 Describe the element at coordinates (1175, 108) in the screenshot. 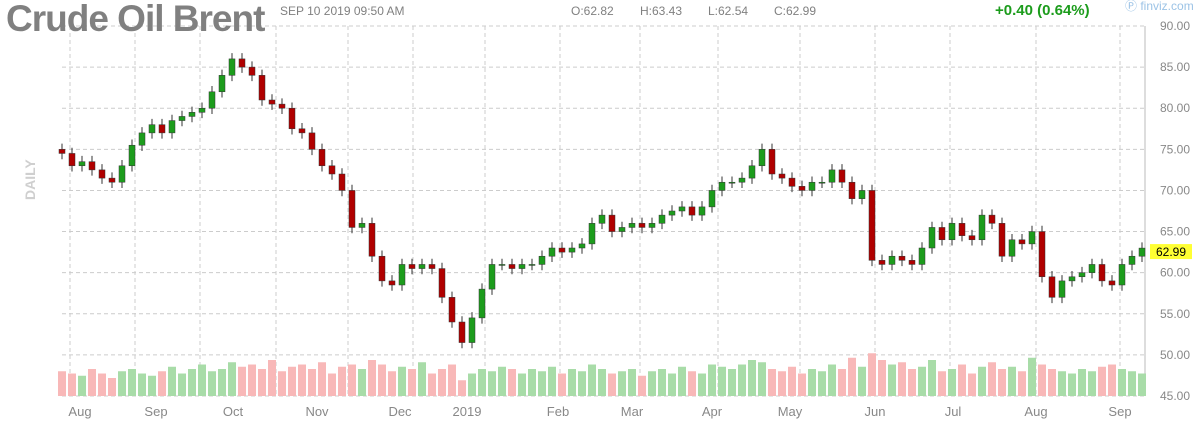

I see `y-tick-label: 80.00` at that location.